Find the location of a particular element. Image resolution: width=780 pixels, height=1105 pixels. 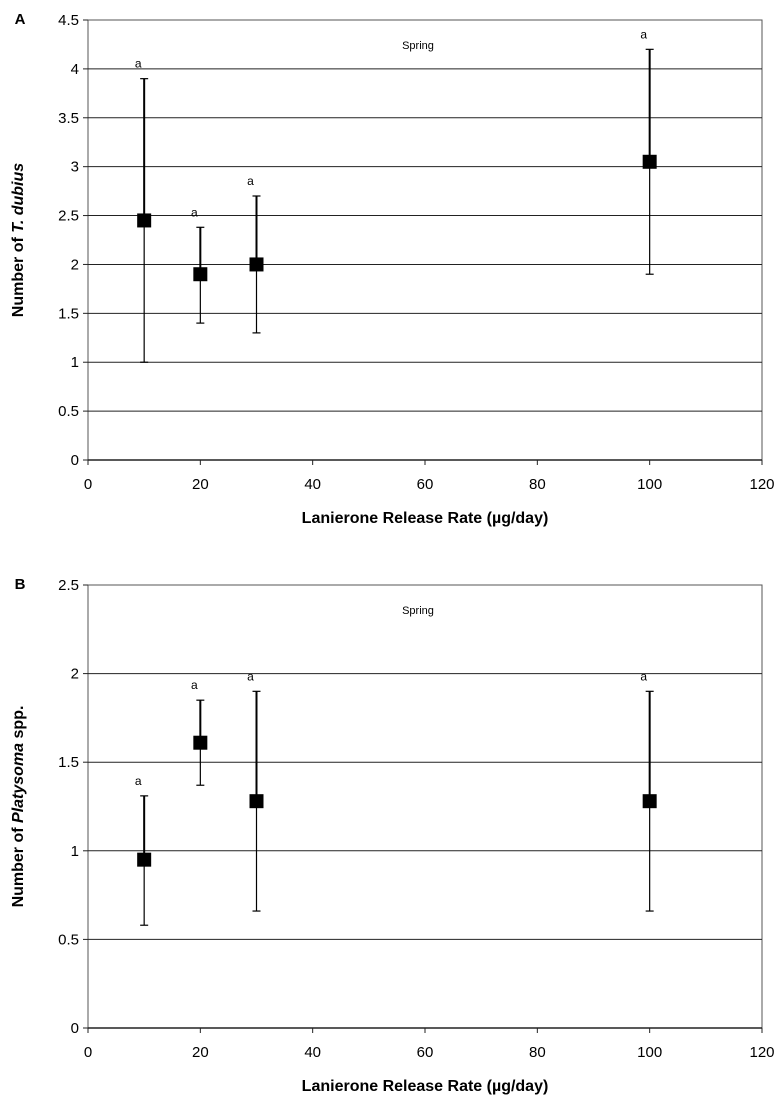

y-tick-label: 3 is located at coordinates (75, 167).